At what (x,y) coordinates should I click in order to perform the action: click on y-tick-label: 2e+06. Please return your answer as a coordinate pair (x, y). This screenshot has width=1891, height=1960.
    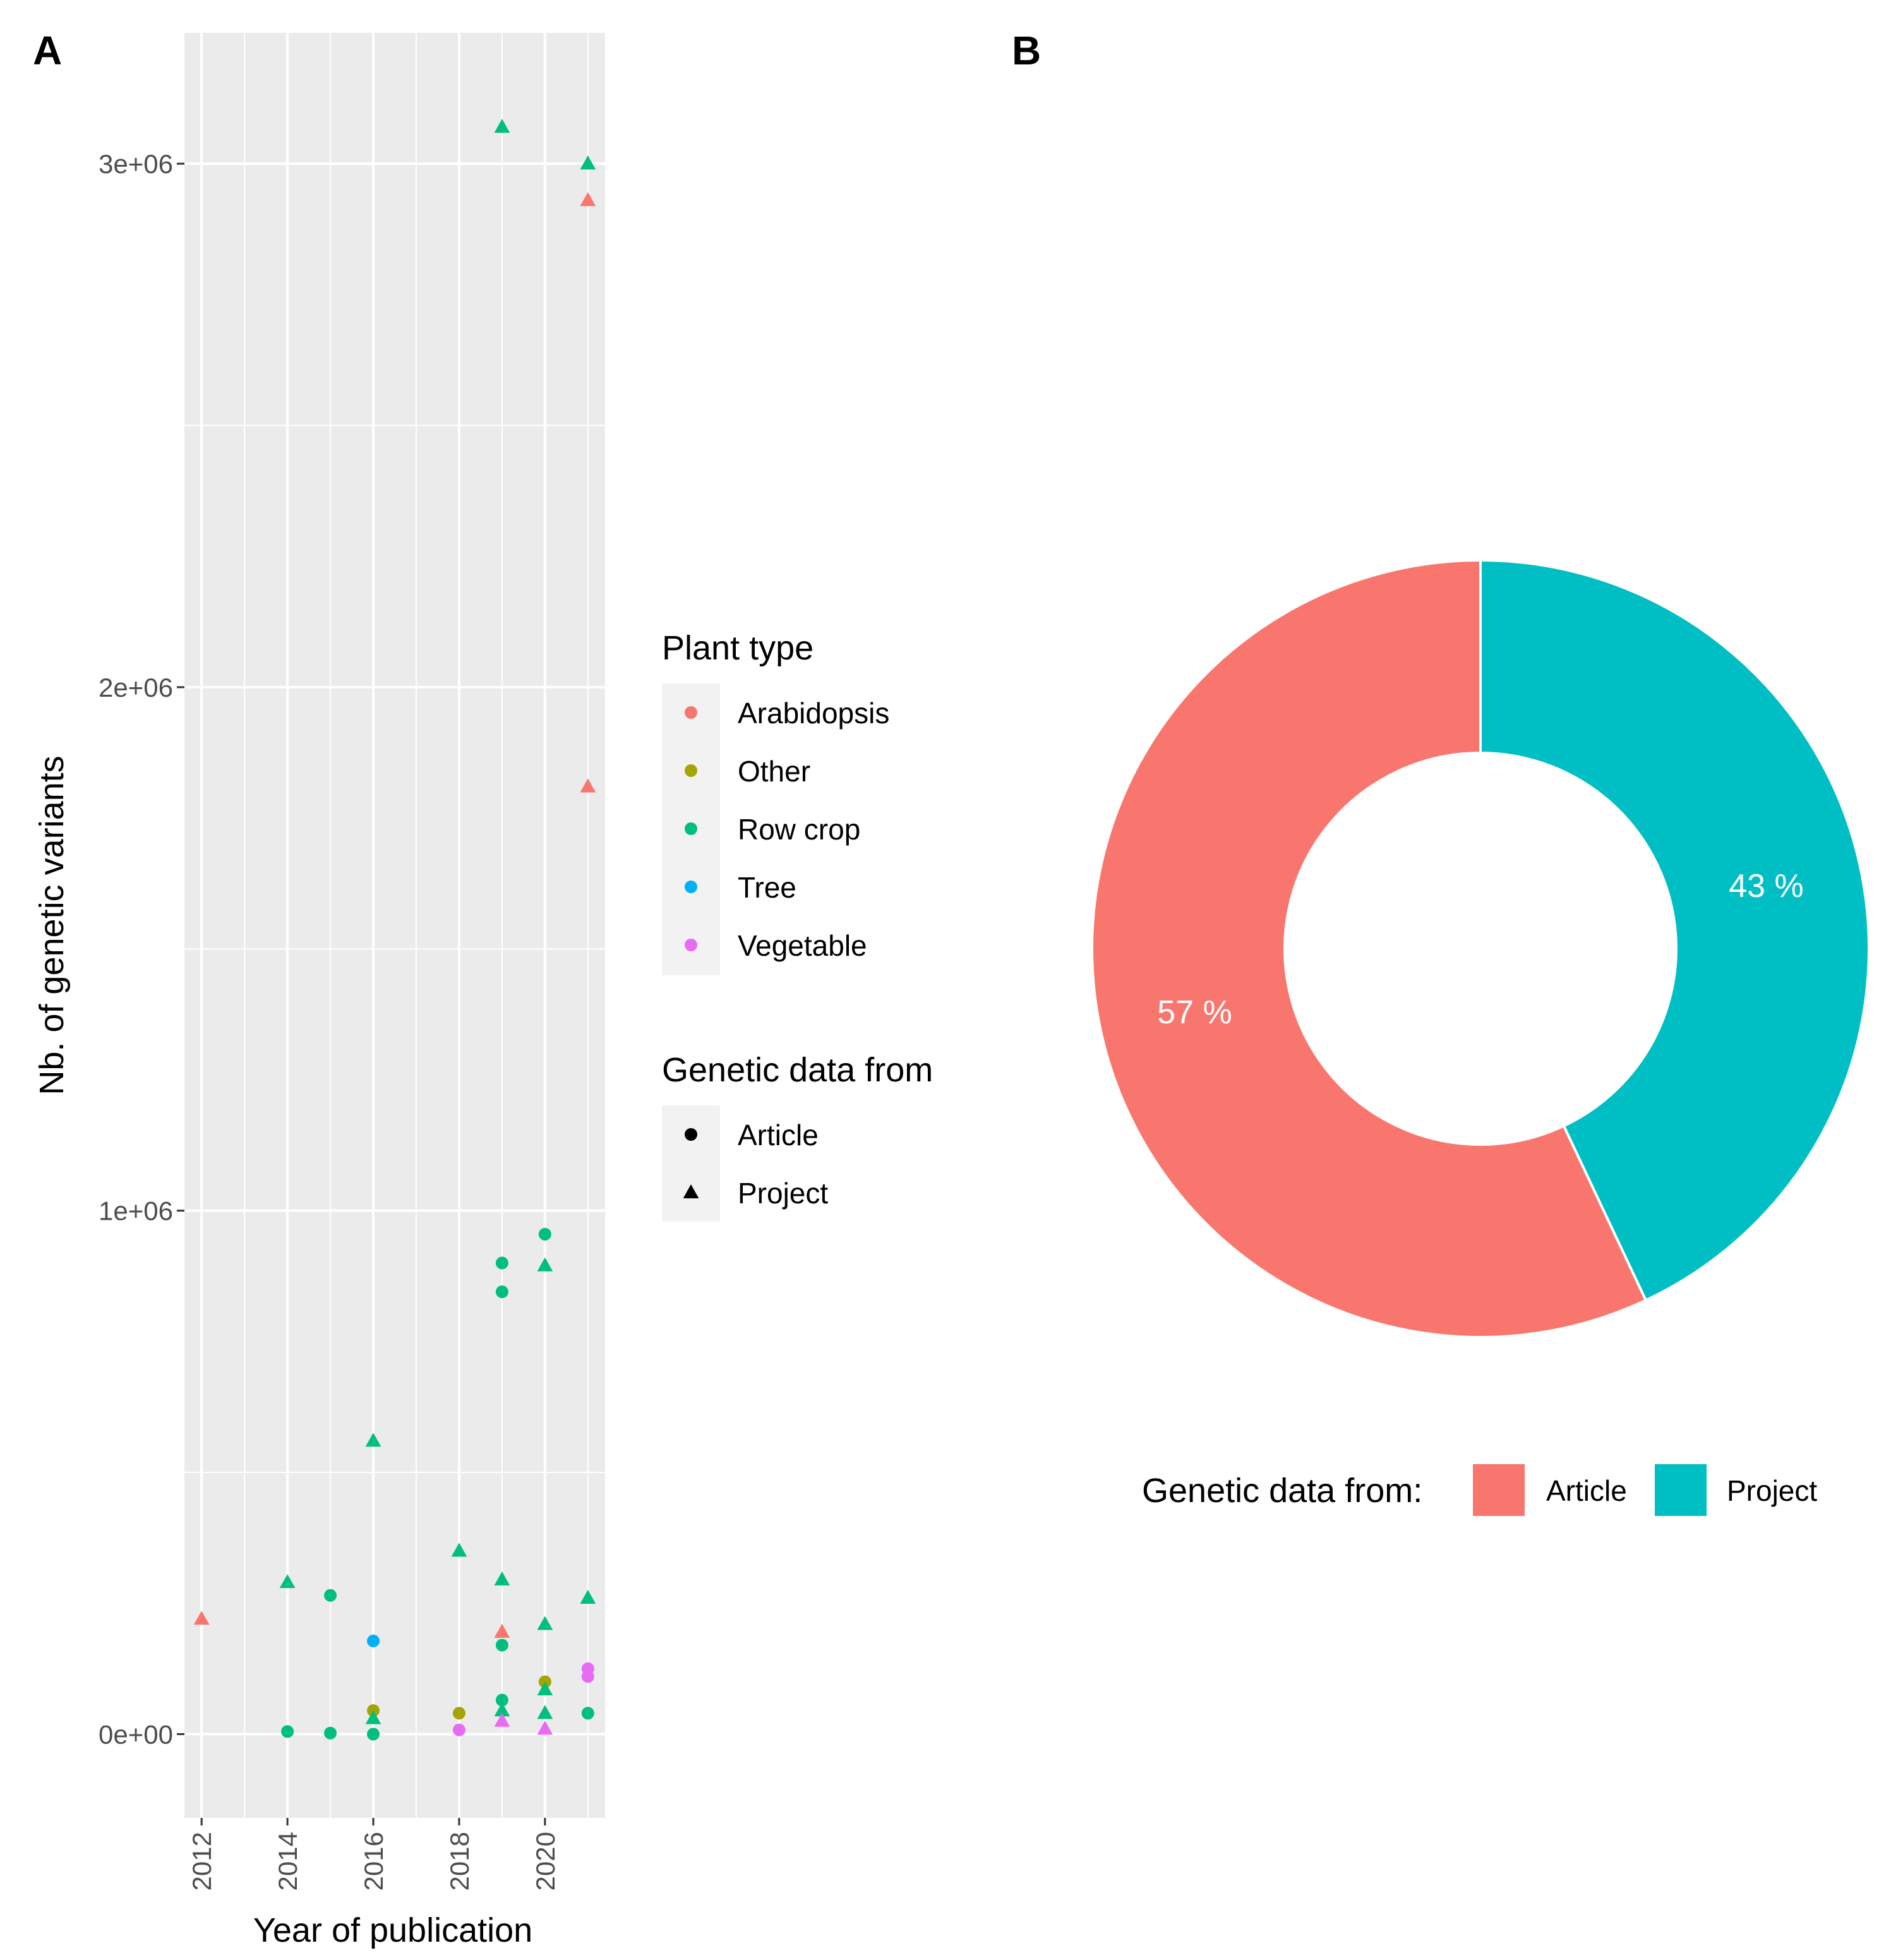
    Looking at the image, I should click on (136, 688).